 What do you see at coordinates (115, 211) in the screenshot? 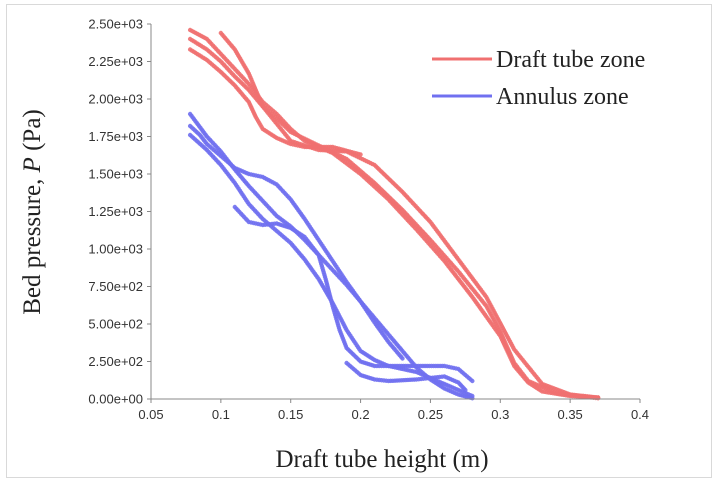
I see `y-tick-label: 1.25e+03` at bounding box center [115, 211].